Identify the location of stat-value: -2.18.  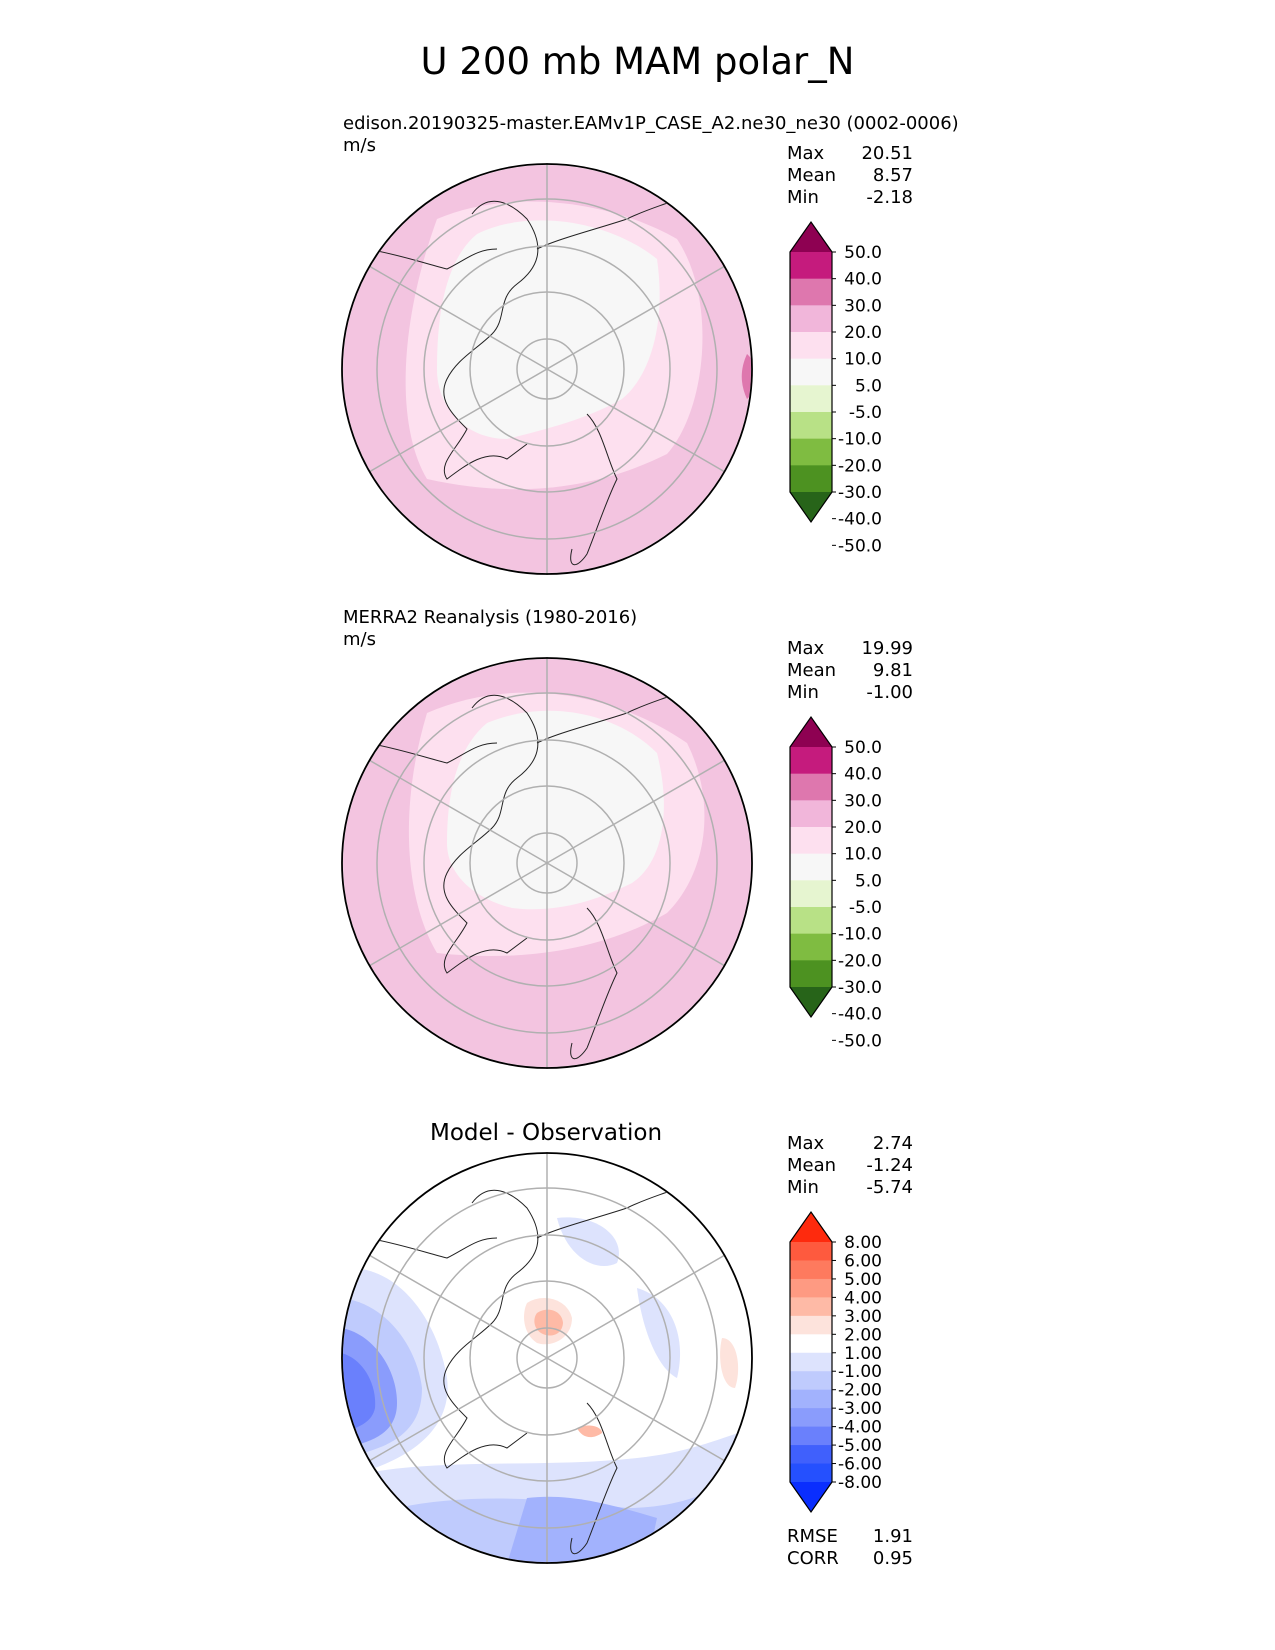
(889, 197).